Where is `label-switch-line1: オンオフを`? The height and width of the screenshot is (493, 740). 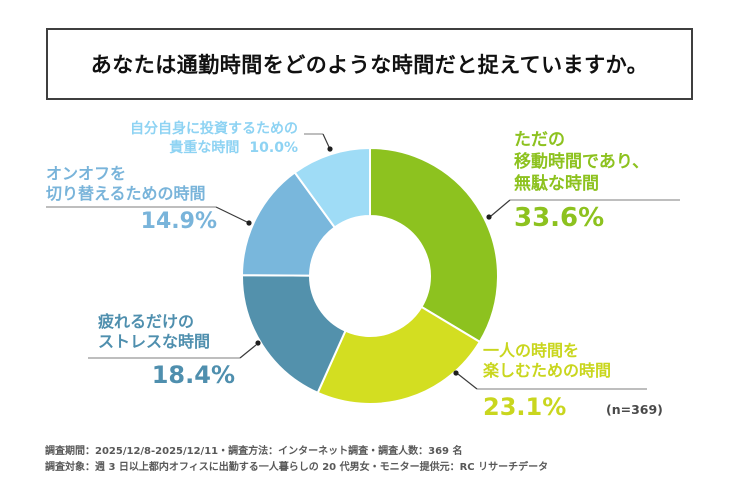
label-switch-line1: オンオフを is located at coordinates (86, 173).